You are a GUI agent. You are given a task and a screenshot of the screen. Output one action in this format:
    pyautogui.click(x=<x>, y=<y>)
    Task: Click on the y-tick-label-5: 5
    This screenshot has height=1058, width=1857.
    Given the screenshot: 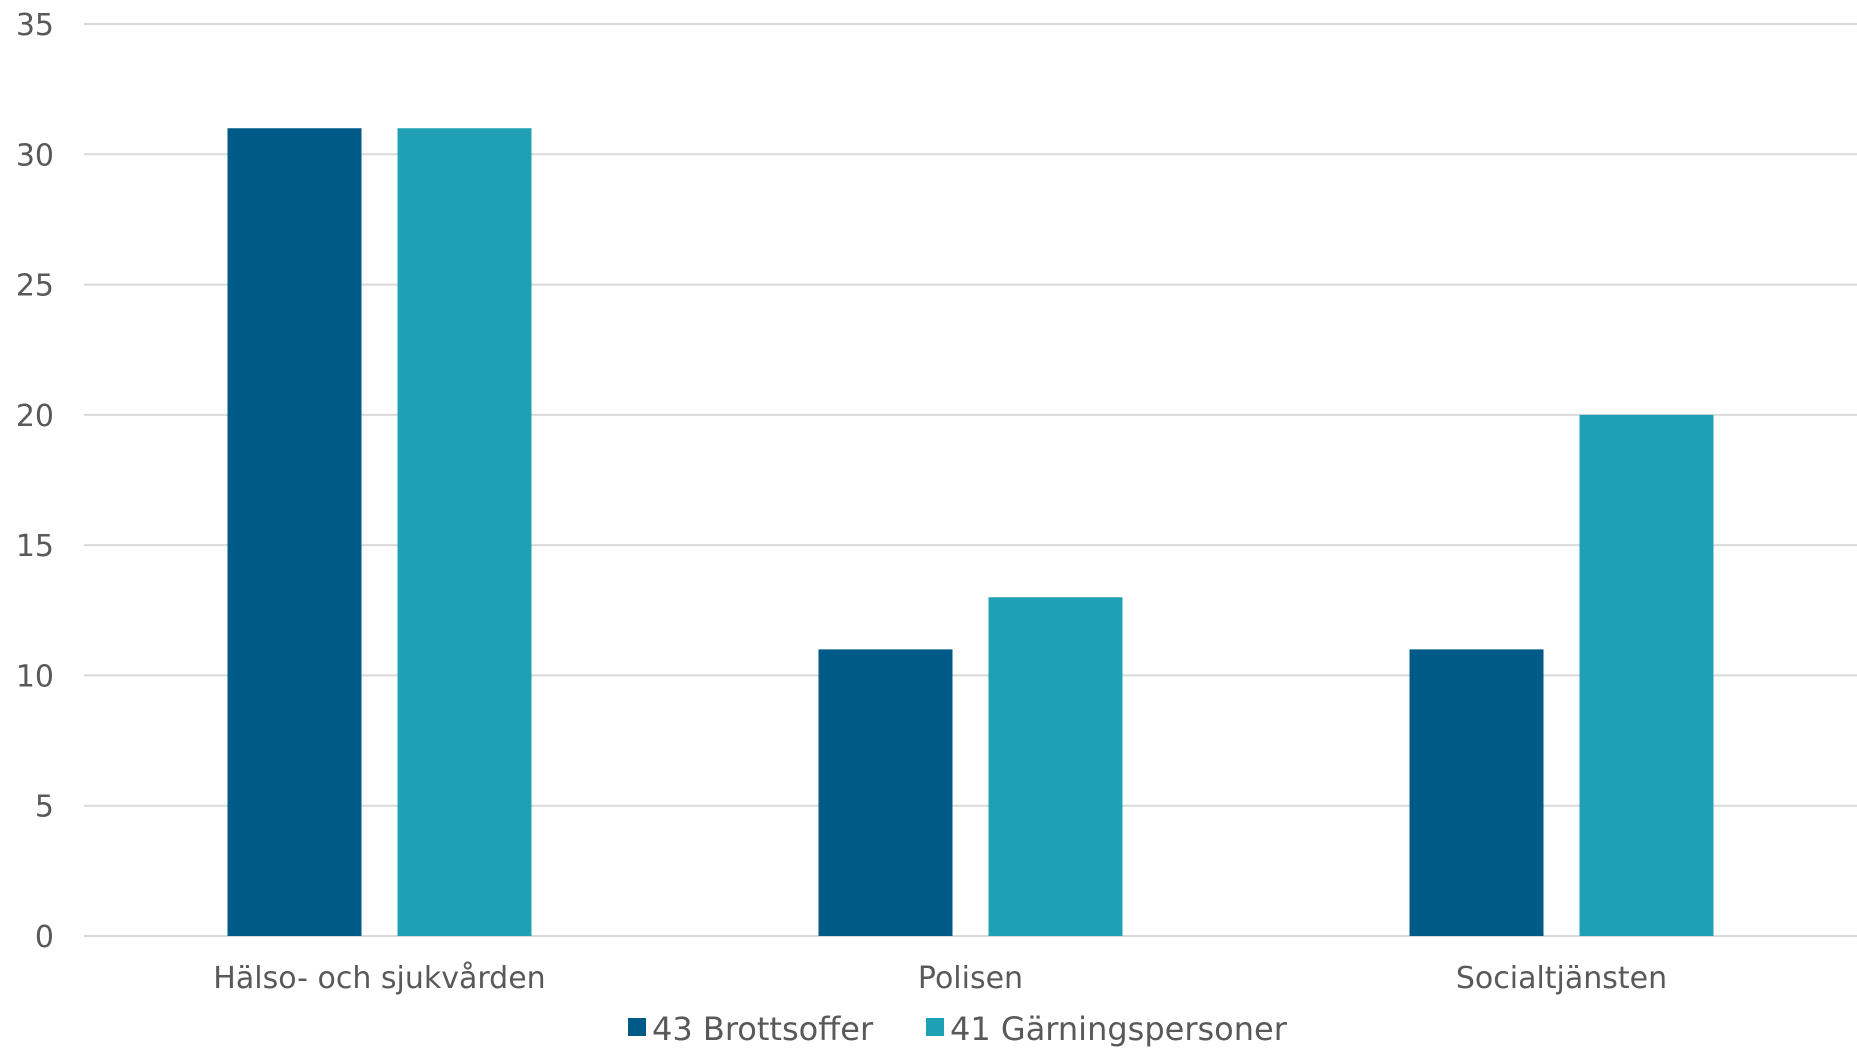 What is the action you would take?
    pyautogui.click(x=44, y=807)
    